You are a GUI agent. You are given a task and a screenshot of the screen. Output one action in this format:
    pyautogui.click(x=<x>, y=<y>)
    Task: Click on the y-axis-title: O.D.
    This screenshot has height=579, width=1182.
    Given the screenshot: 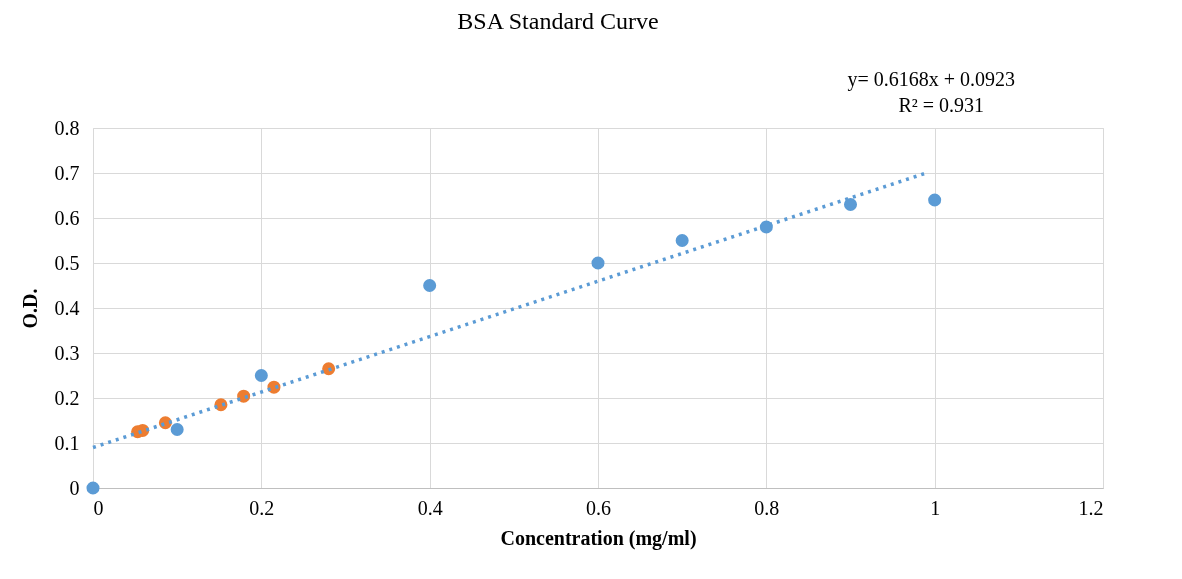 What is the action you would take?
    pyautogui.click(x=29, y=308)
    